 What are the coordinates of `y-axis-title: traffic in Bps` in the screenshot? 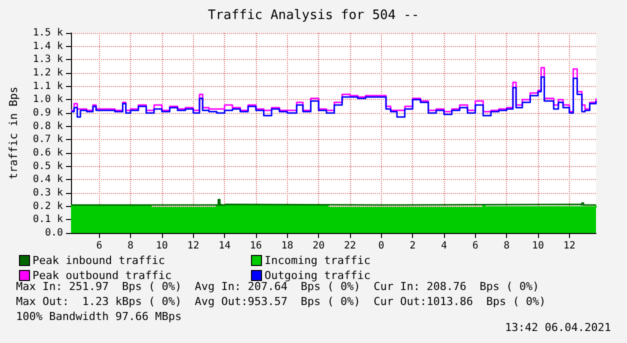 It's located at (13, 133).